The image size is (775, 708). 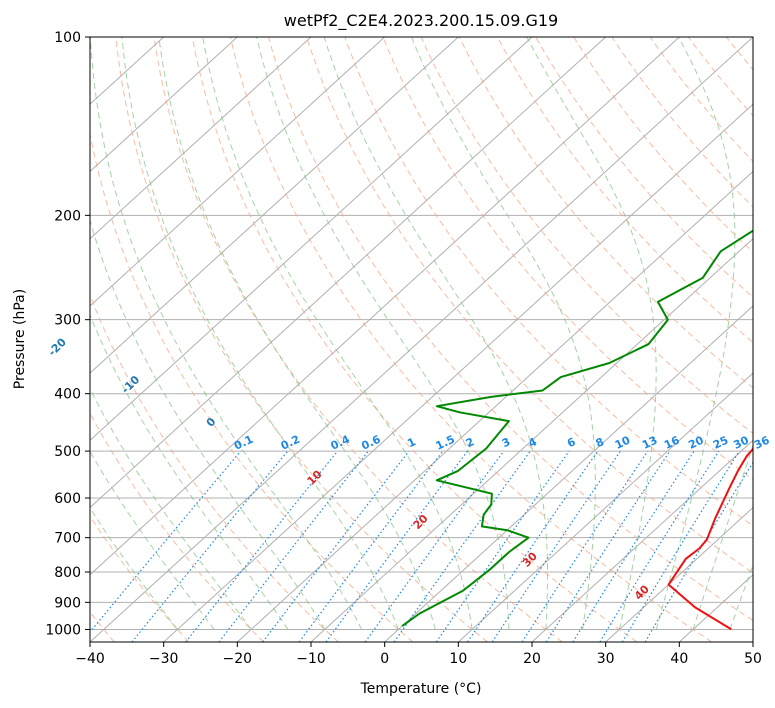 I want to click on y-tick-label: 200, so click(x=67, y=216).